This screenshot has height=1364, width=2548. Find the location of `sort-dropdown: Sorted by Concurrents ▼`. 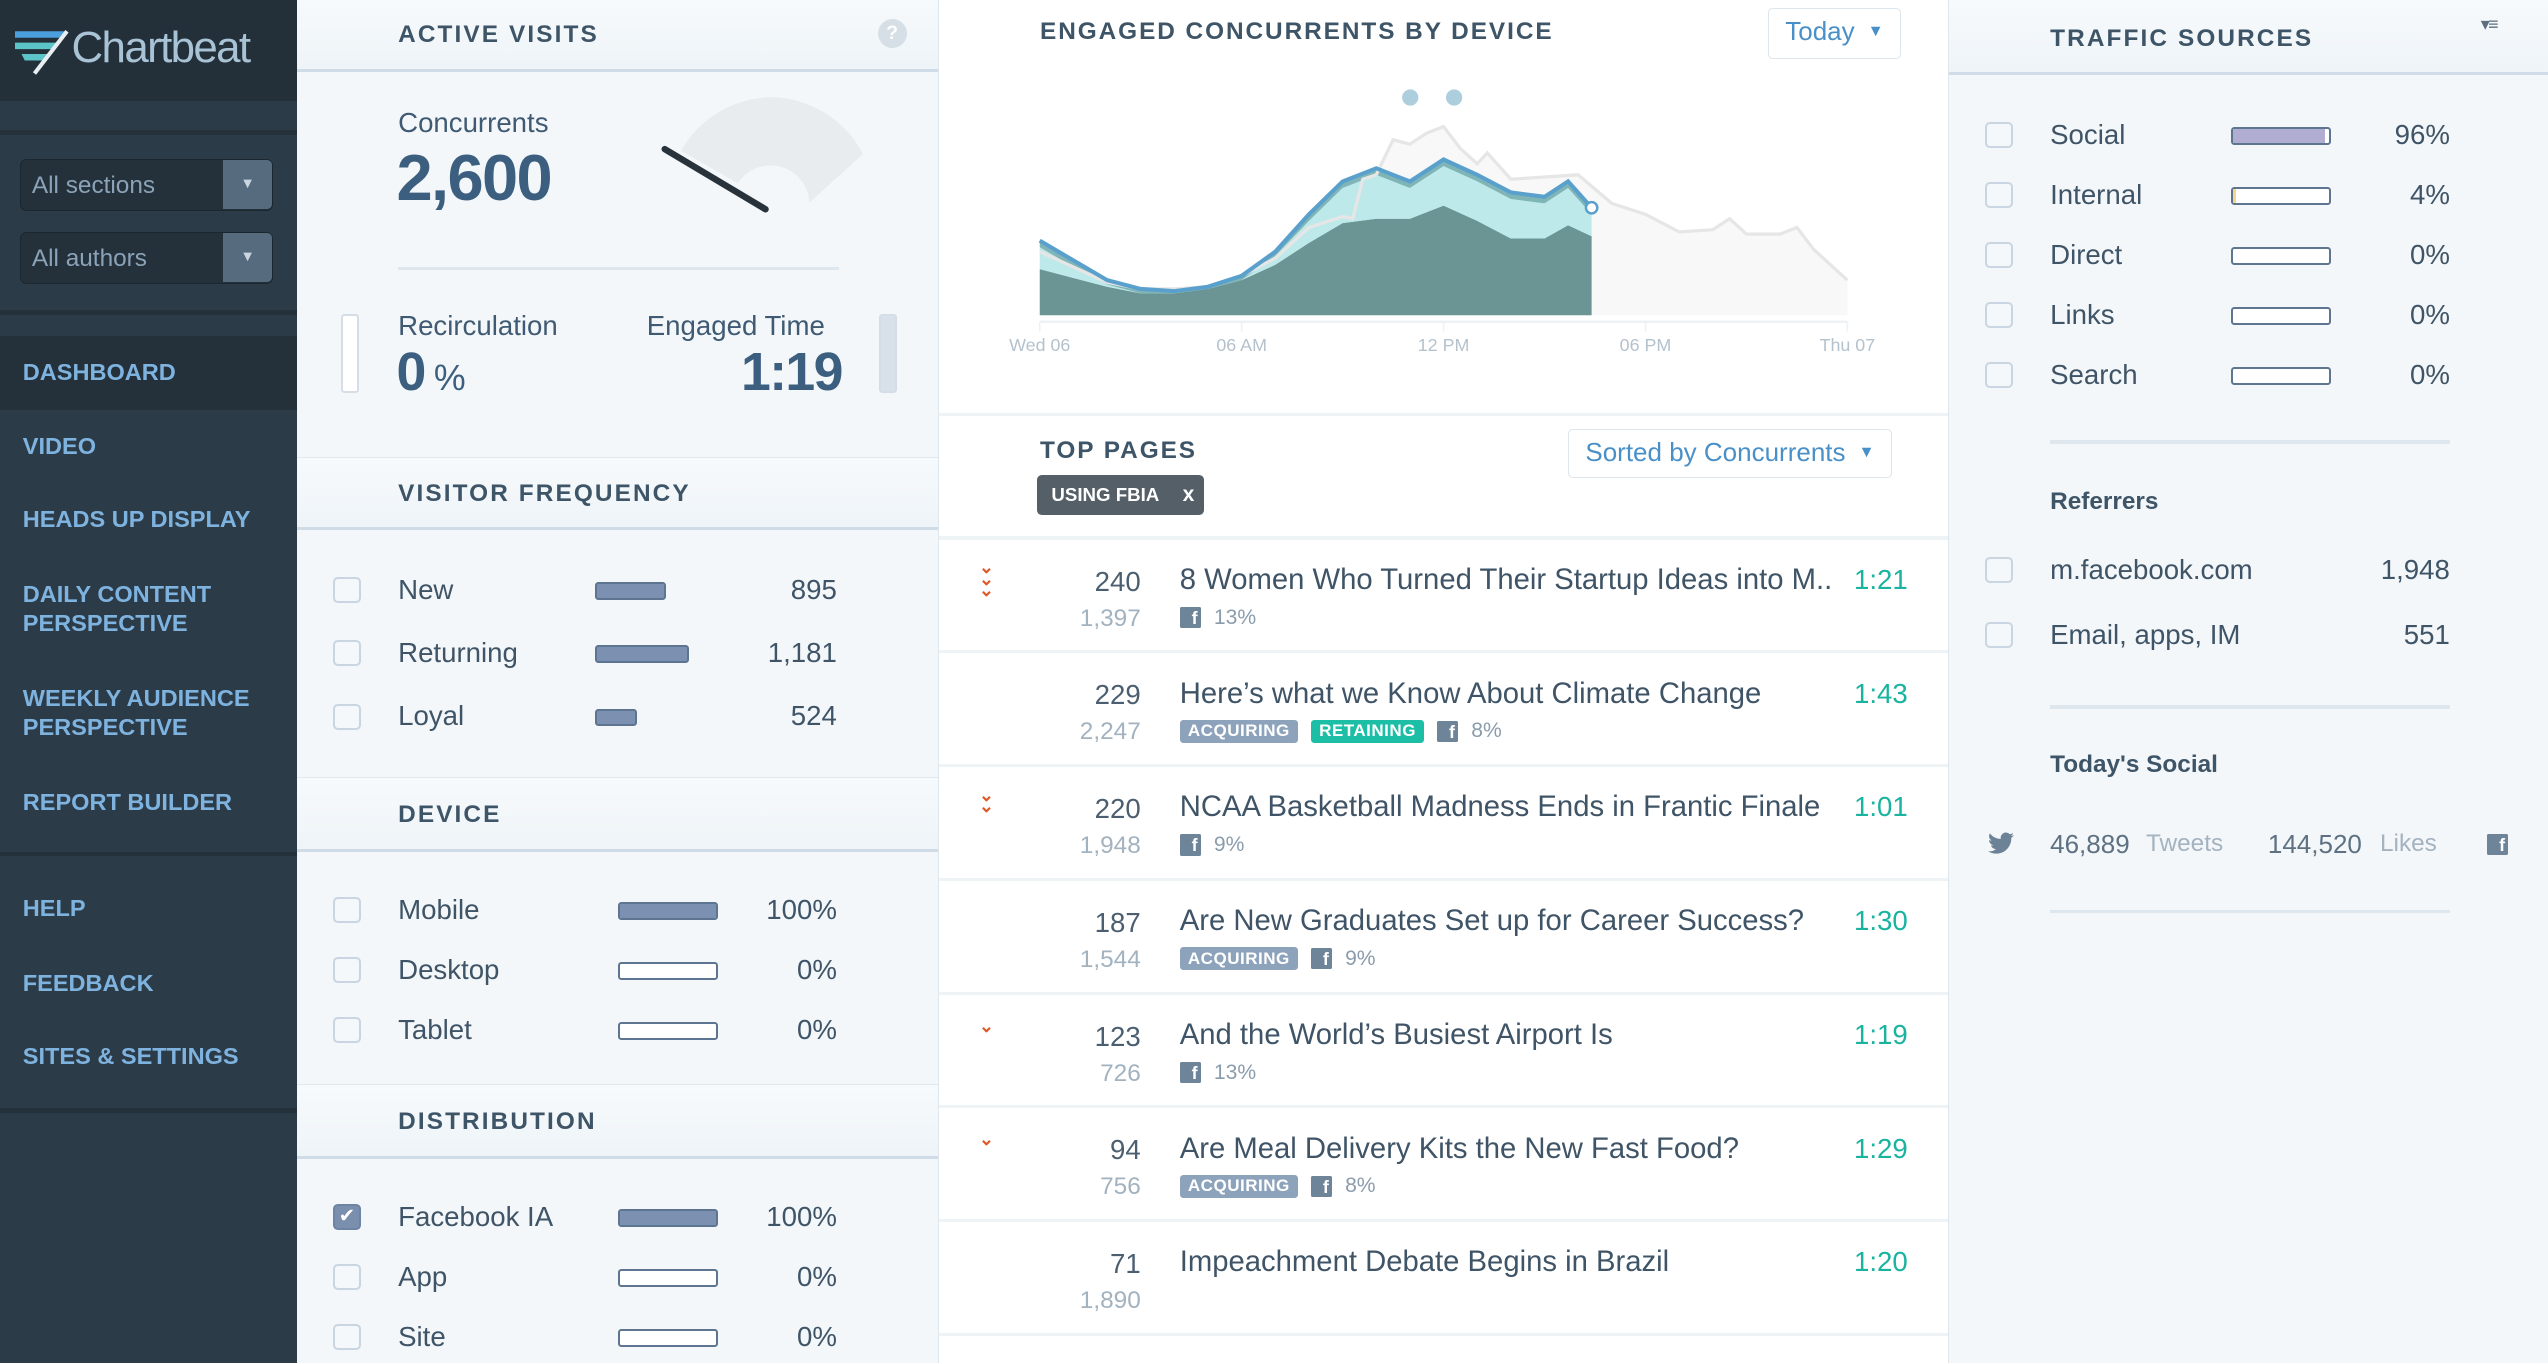

sort-dropdown: Sorted by Concurrents ▼ is located at coordinates (1730, 453).